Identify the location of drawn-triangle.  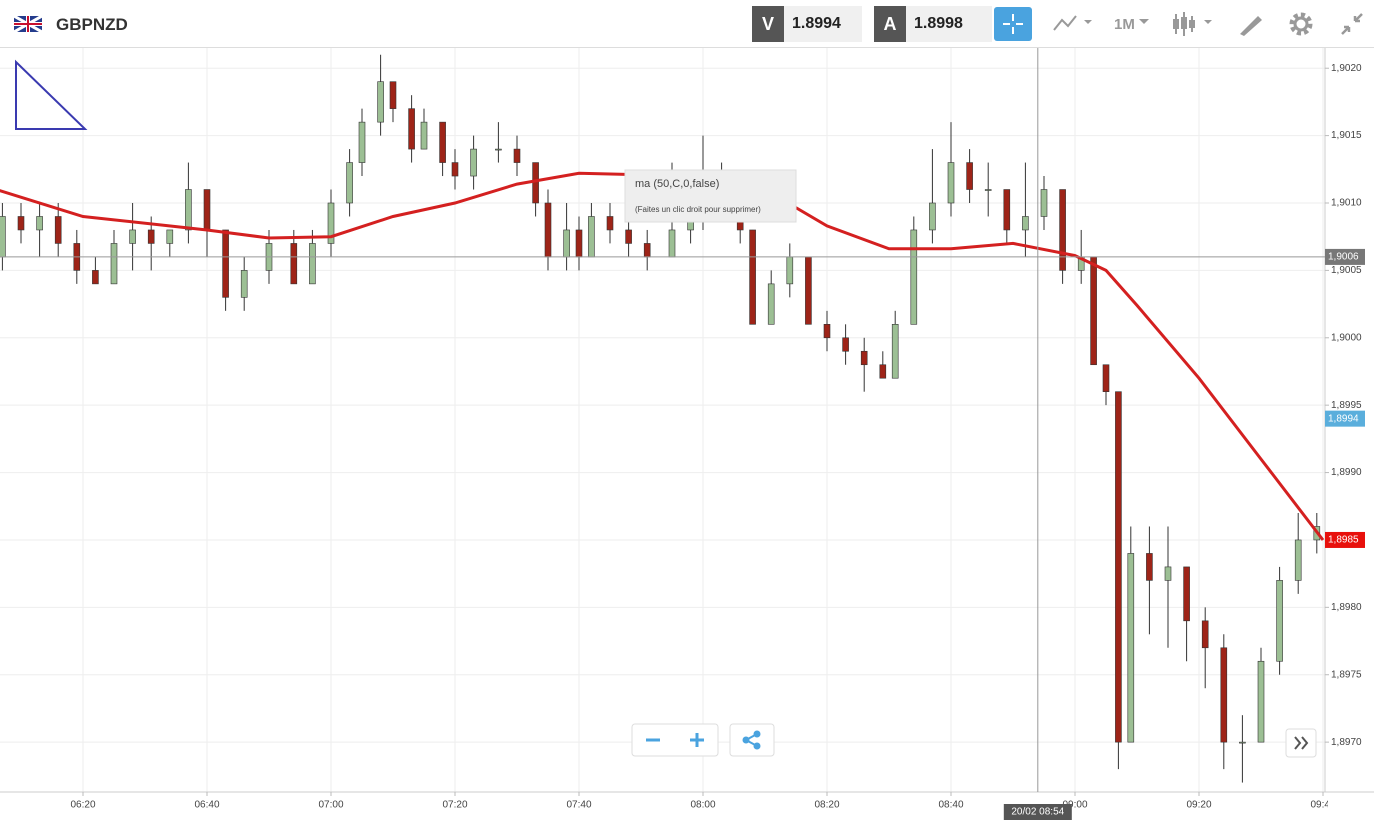
(51, 94).